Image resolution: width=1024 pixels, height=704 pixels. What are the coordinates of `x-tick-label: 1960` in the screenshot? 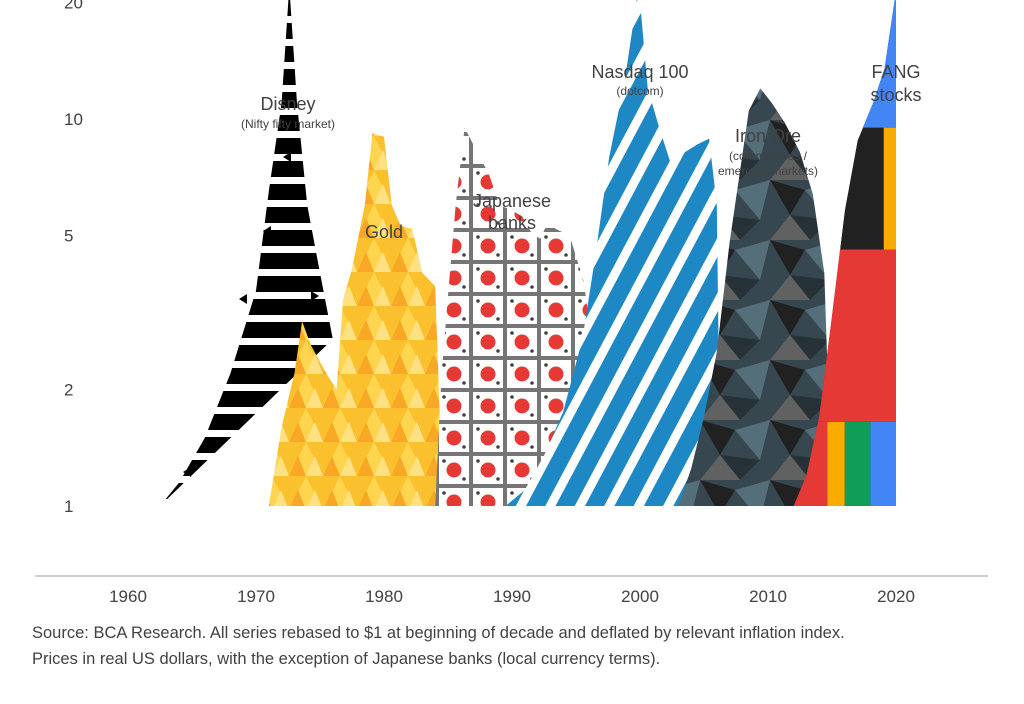 It's located at (128, 596).